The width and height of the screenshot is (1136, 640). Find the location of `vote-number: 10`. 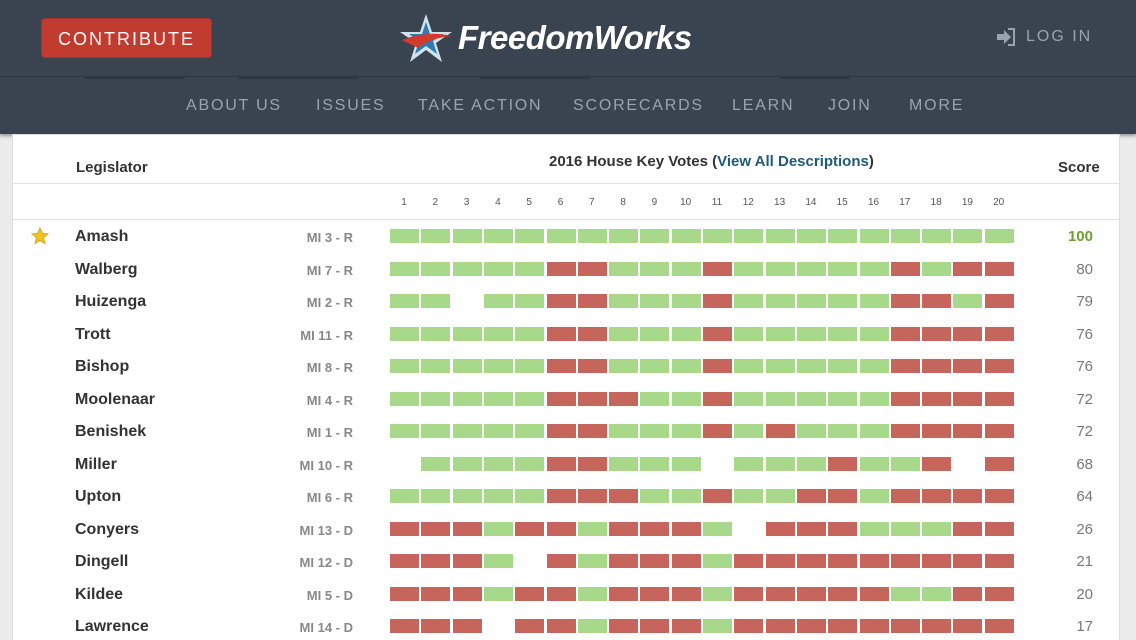

vote-number: 10 is located at coordinates (686, 202).